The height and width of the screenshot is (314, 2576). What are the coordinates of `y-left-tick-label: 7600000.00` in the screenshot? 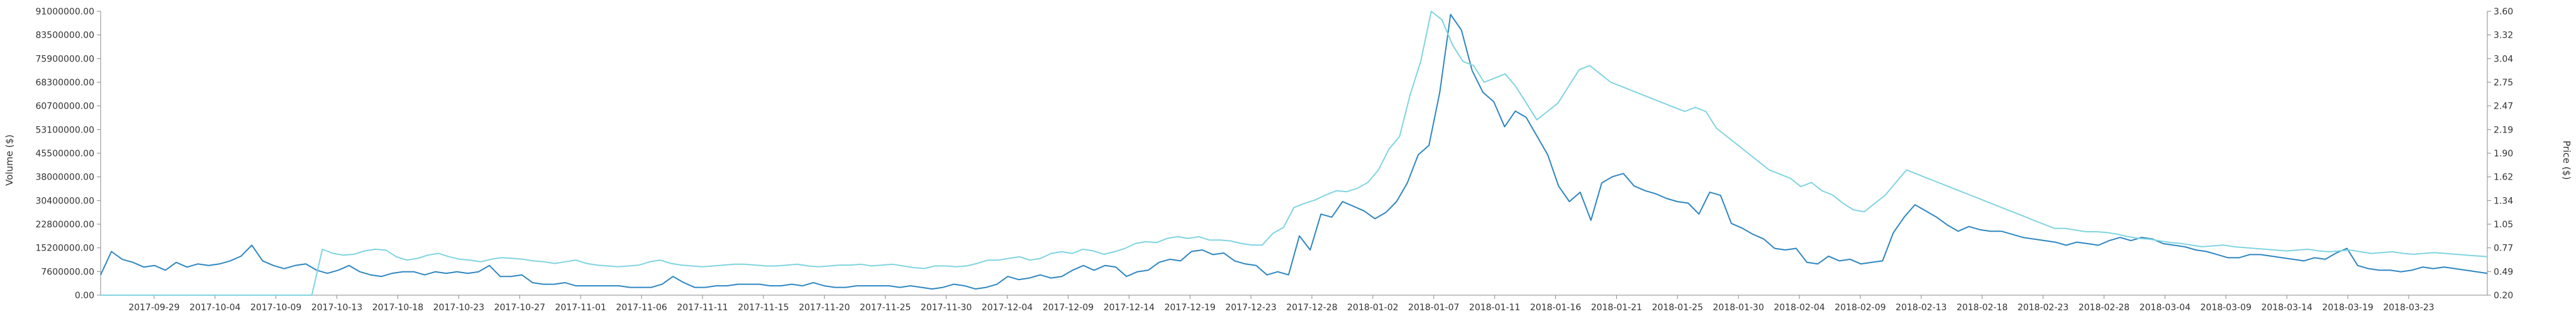 It's located at (67, 272).